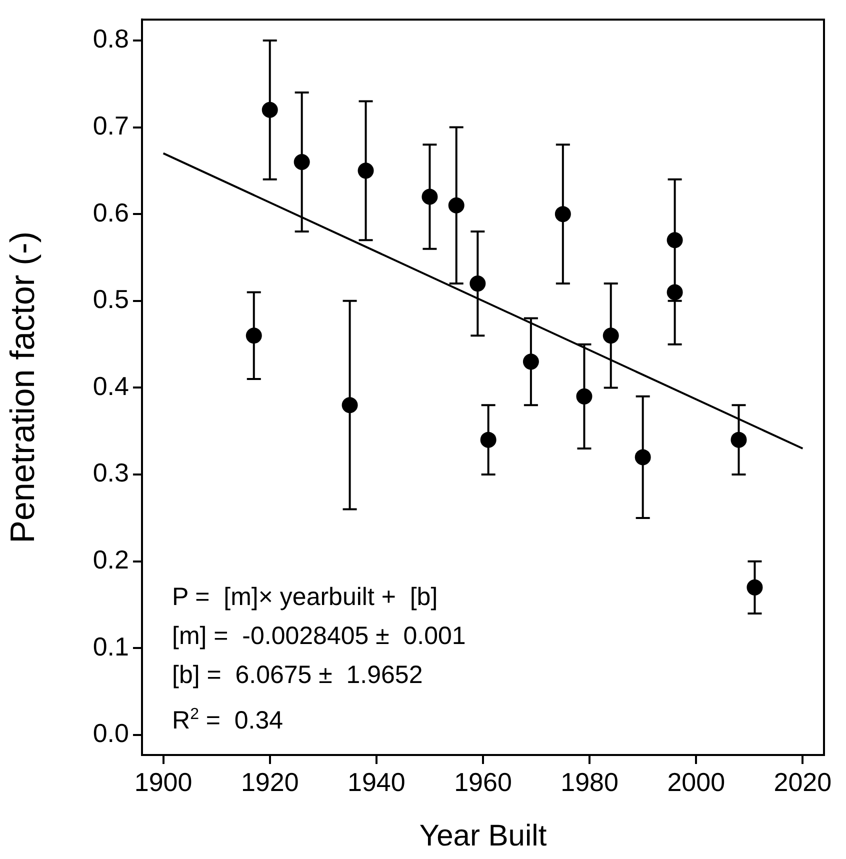 Image resolution: width=846 pixels, height=859 pixels. Describe the element at coordinates (110, 646) in the screenshot. I see `y-tick-label: 0.1` at that location.